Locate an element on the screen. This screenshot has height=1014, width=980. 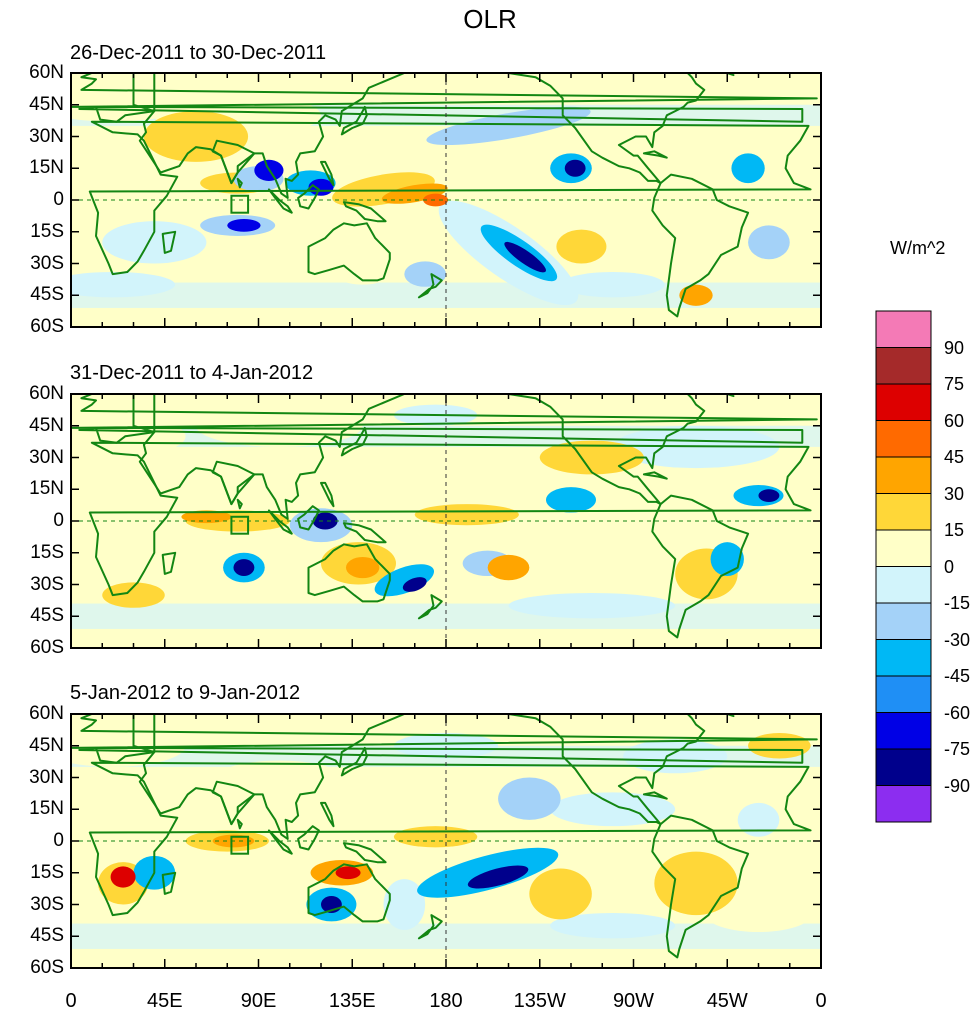
coastline-japan is located at coordinates (354, 120).